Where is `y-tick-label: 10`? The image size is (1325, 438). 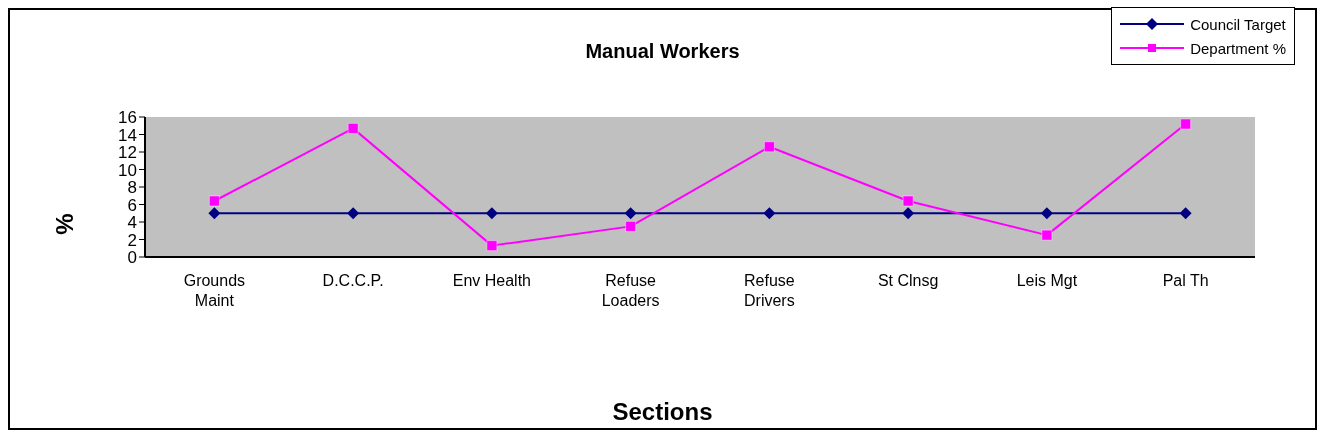
y-tick-label: 10 is located at coordinates (127, 170).